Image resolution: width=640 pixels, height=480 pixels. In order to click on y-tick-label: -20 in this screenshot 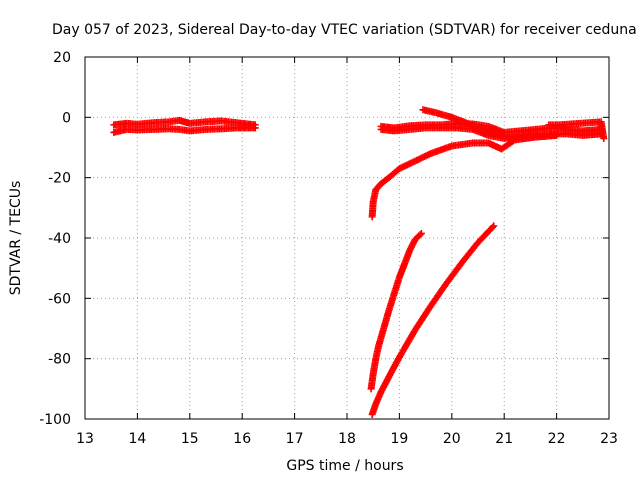, I will do `click(59, 179)`.